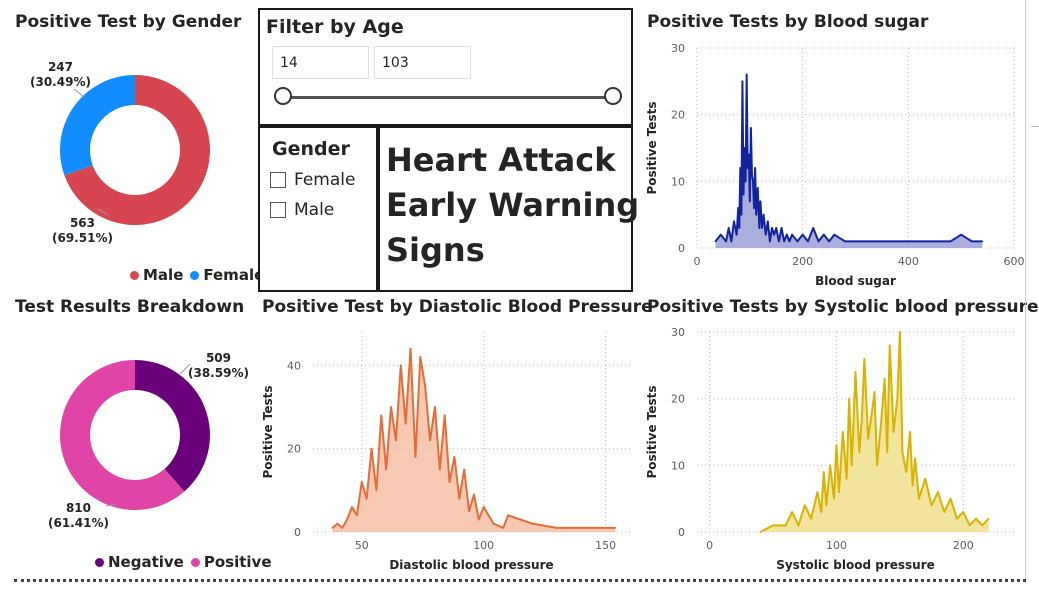 The height and width of the screenshot is (593, 1039). Describe the element at coordinates (1014, 261) in the screenshot. I see `blood-sugar-x-tick-label: 600` at that location.